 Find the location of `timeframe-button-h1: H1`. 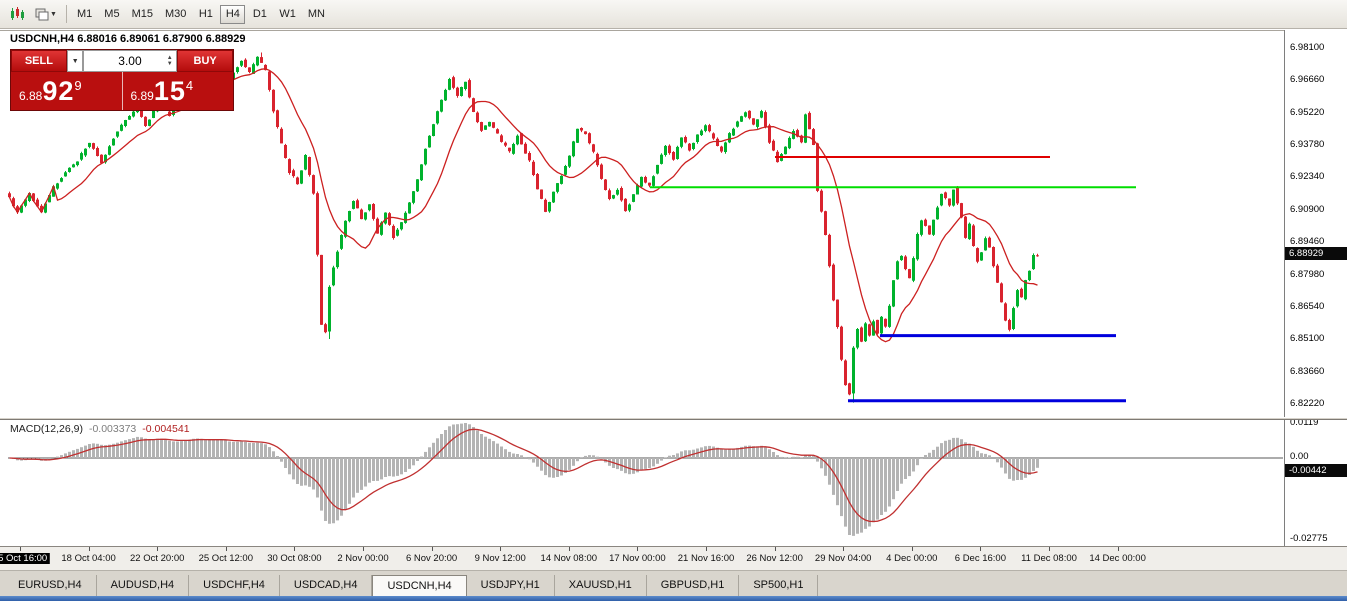

timeframe-button-h1: H1 is located at coordinates (205, 14).